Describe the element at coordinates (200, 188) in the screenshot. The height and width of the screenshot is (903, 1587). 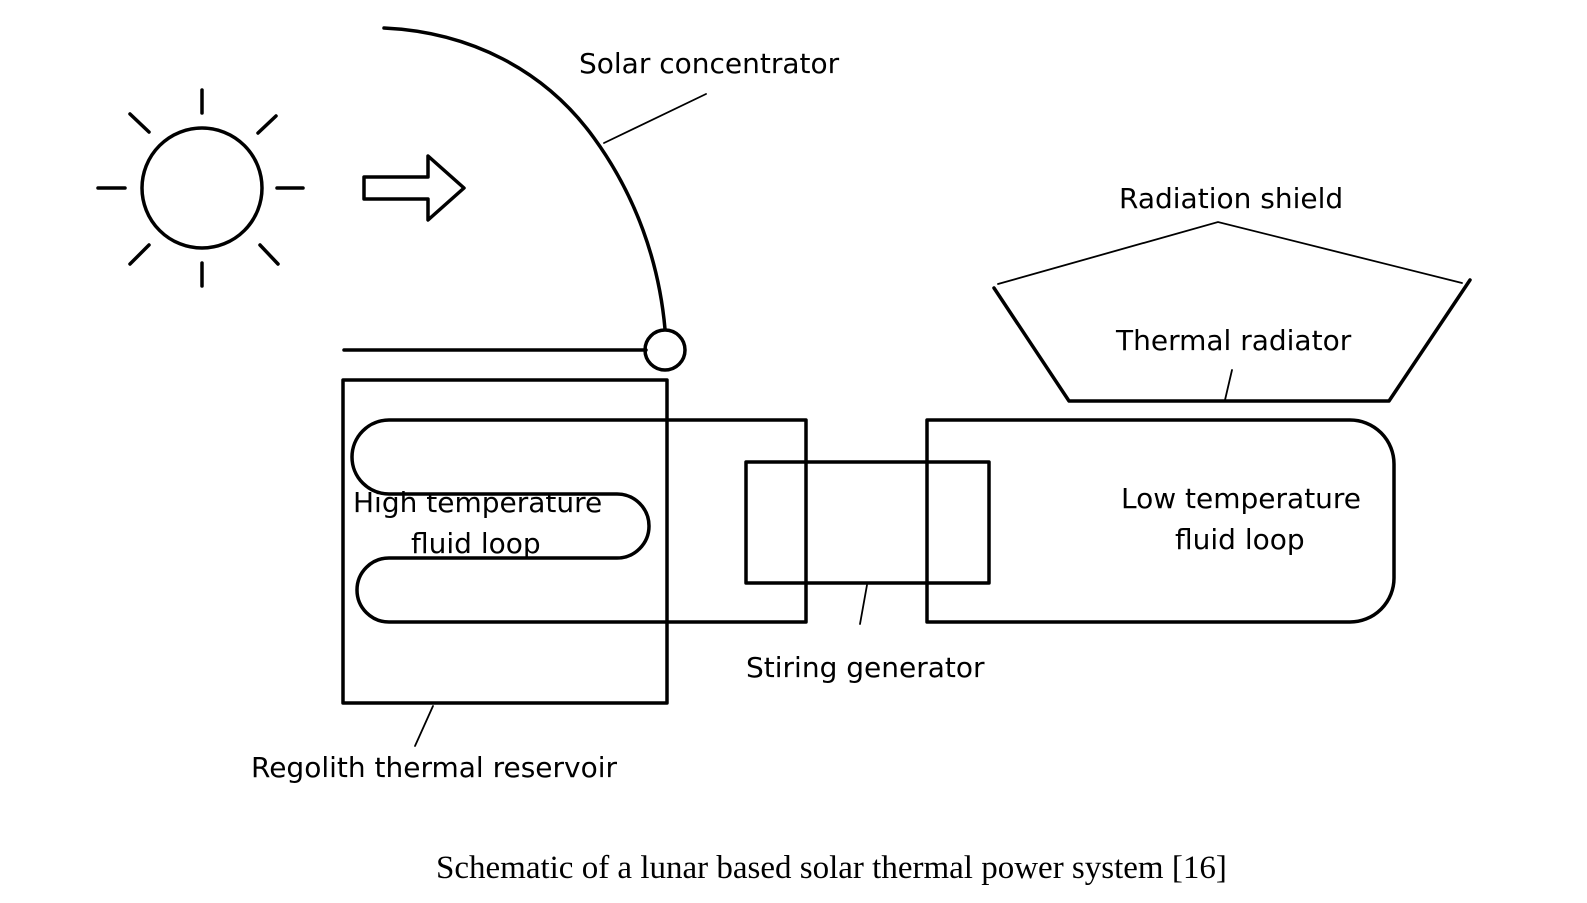
I see `sun-icon` at that location.